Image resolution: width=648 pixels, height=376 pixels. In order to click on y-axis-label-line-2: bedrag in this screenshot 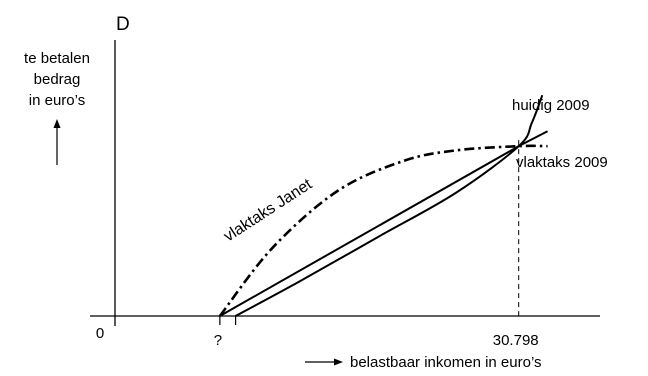, I will do `click(57, 79)`.